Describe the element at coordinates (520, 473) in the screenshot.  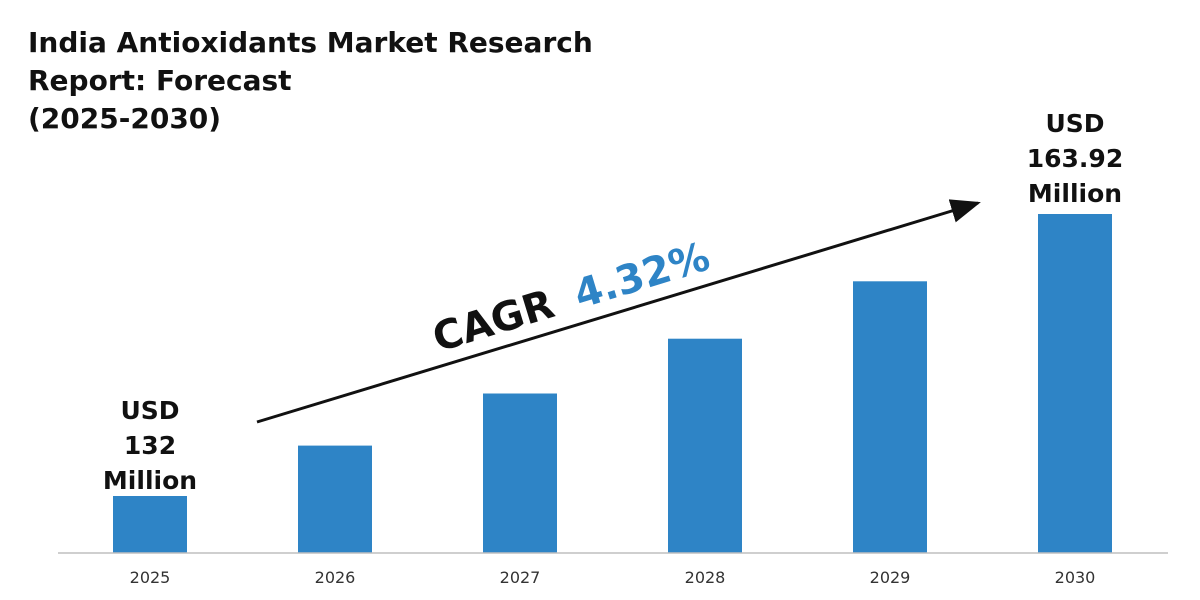
I see `bar-2027` at that location.